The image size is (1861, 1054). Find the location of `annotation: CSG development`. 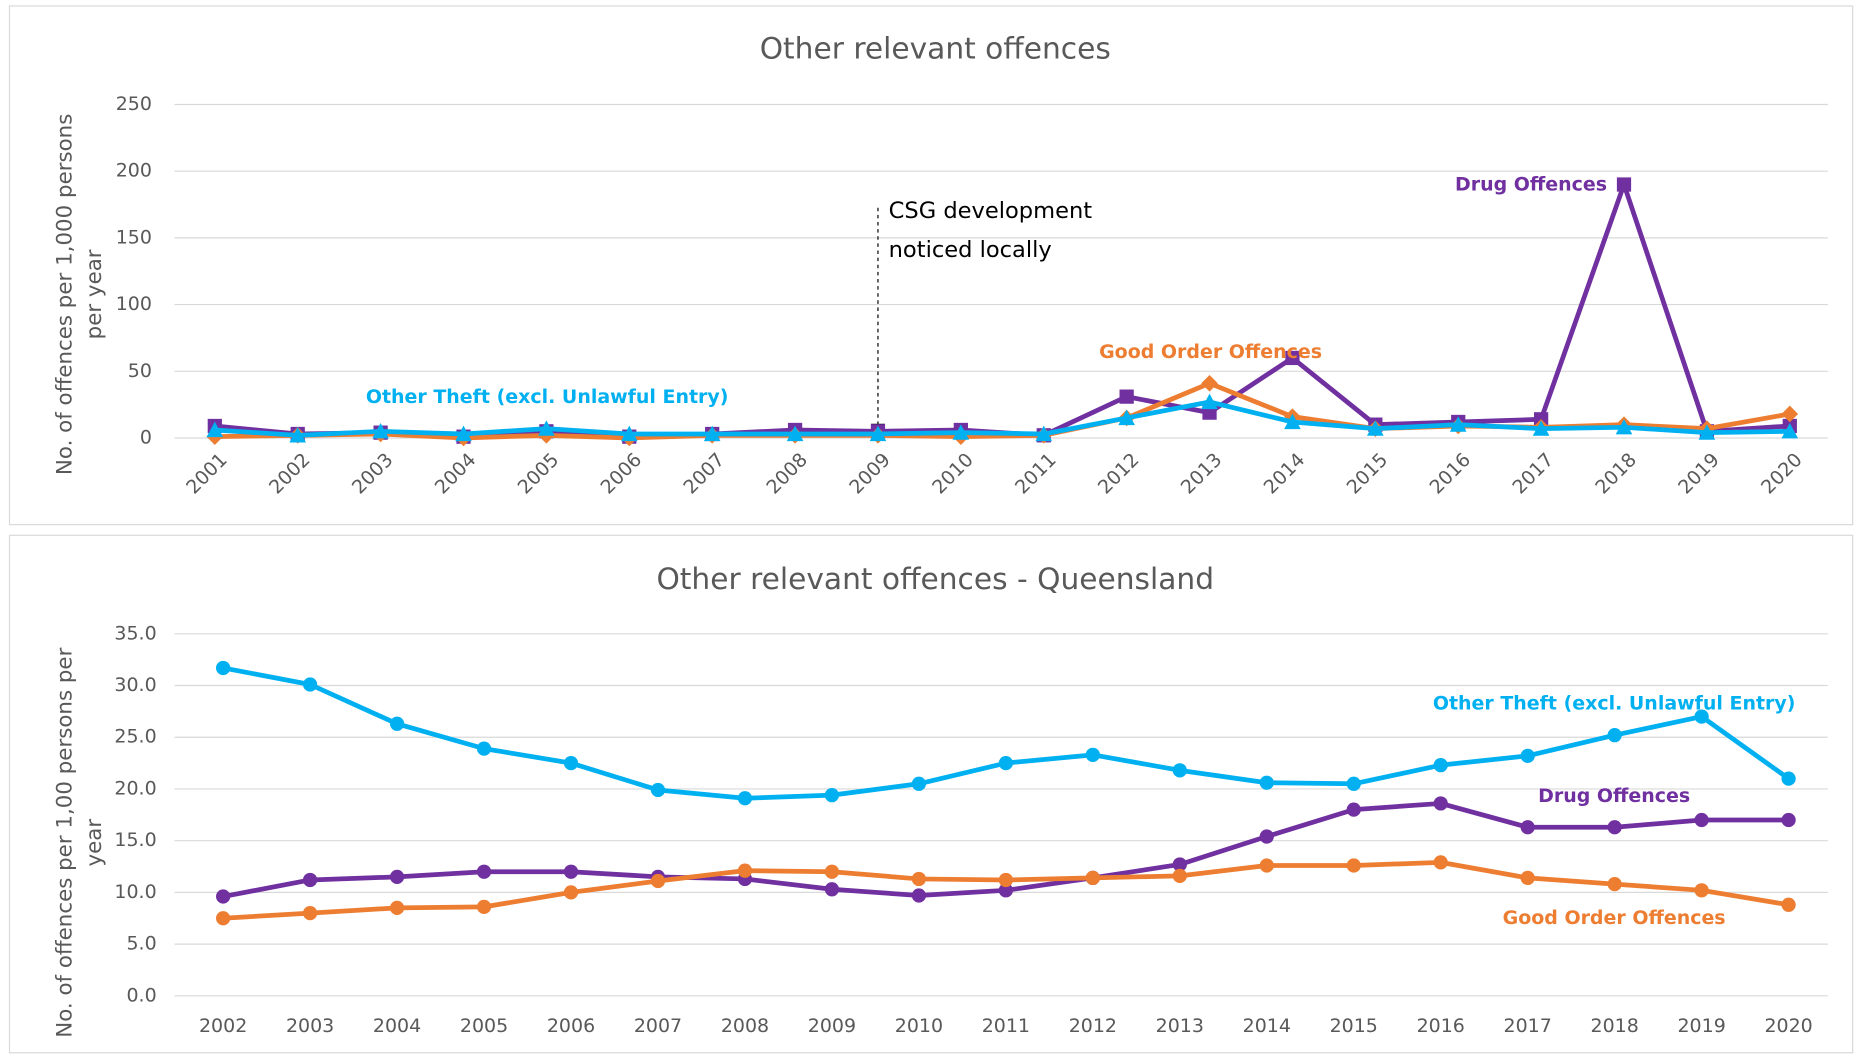

annotation: CSG development is located at coordinates (991, 211).